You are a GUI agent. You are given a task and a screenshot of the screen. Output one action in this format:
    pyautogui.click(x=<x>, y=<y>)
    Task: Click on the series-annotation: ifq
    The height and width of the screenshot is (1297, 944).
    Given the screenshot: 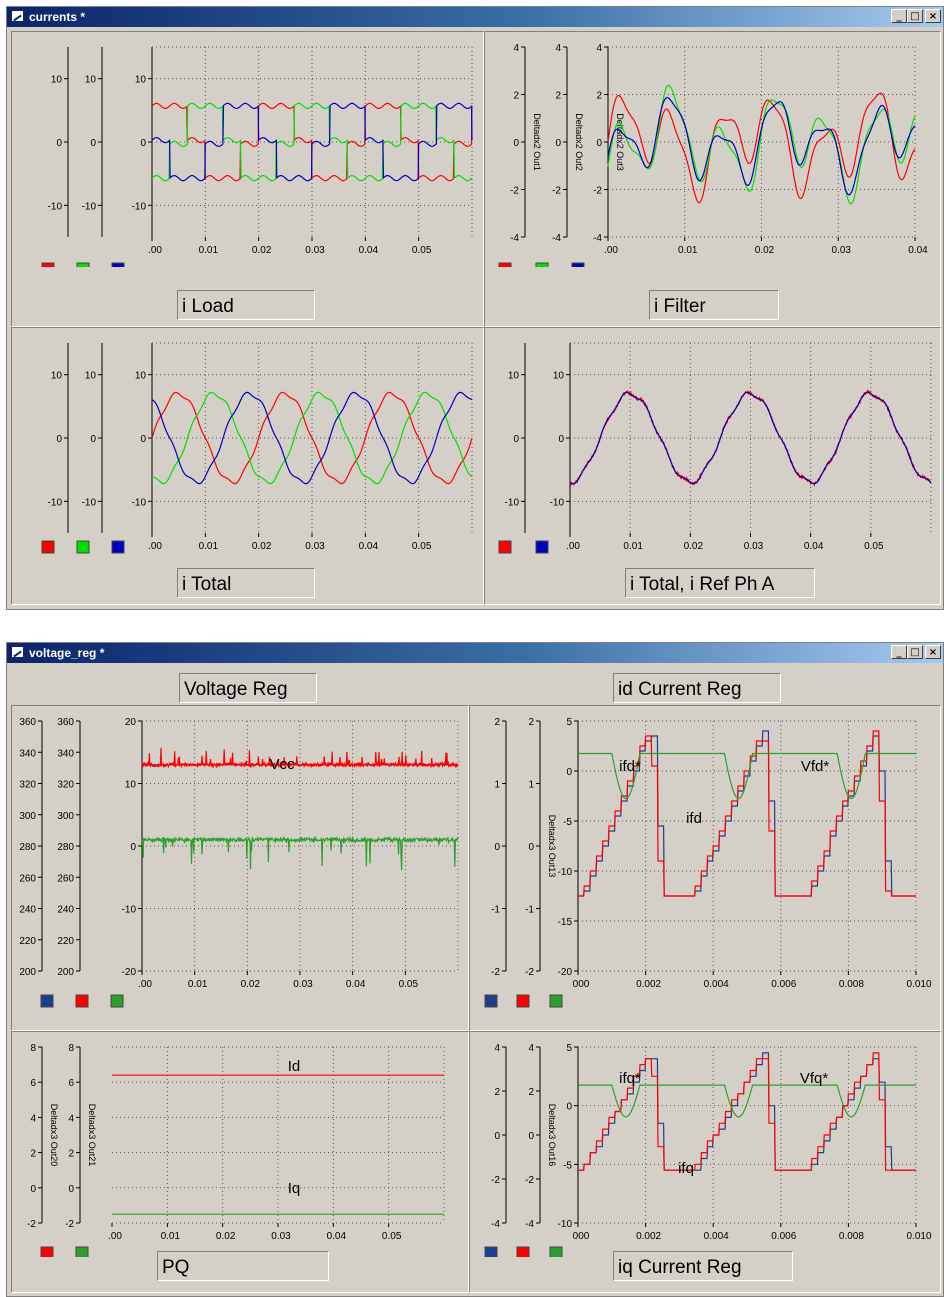 What is the action you would take?
    pyautogui.click(x=686, y=1168)
    